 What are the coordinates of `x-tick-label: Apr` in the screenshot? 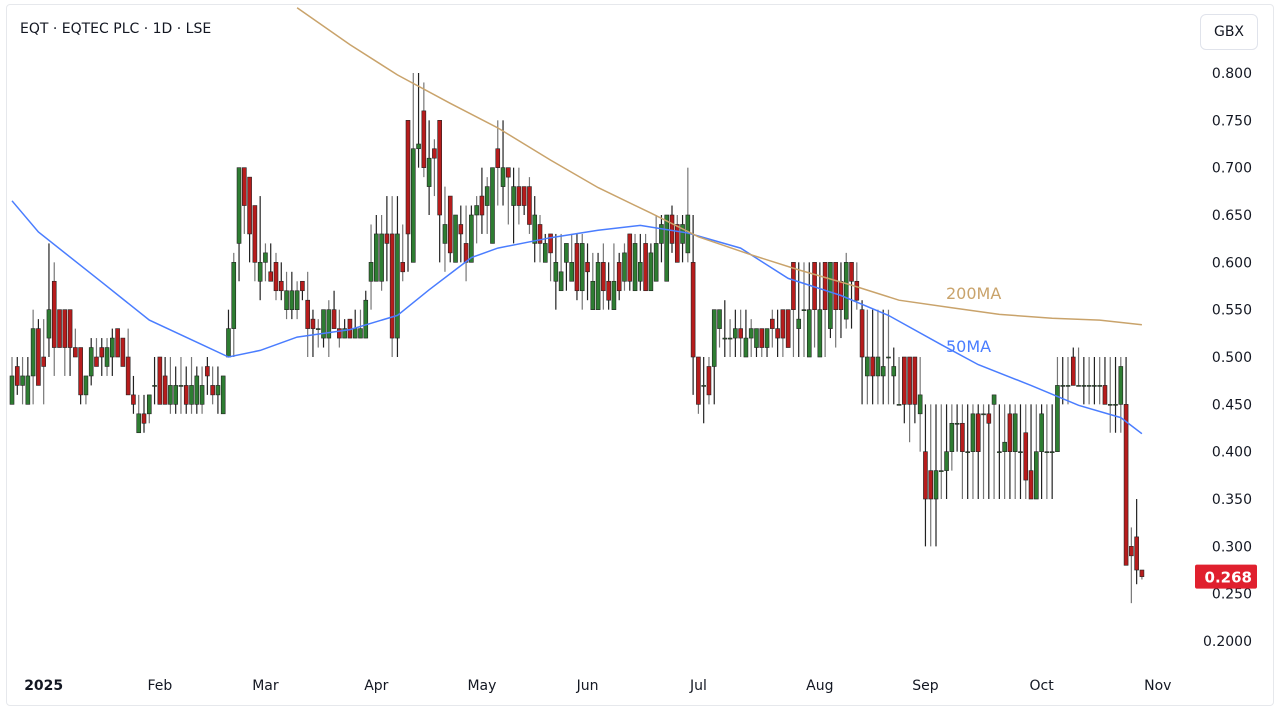 It's located at (376, 686).